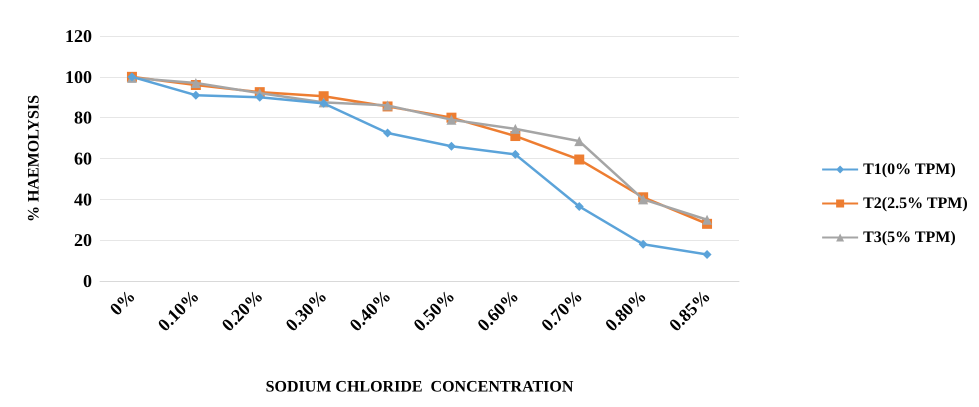 This screenshot has height=407, width=979. I want to click on legend-label: T3(5% TPM), so click(909, 237).